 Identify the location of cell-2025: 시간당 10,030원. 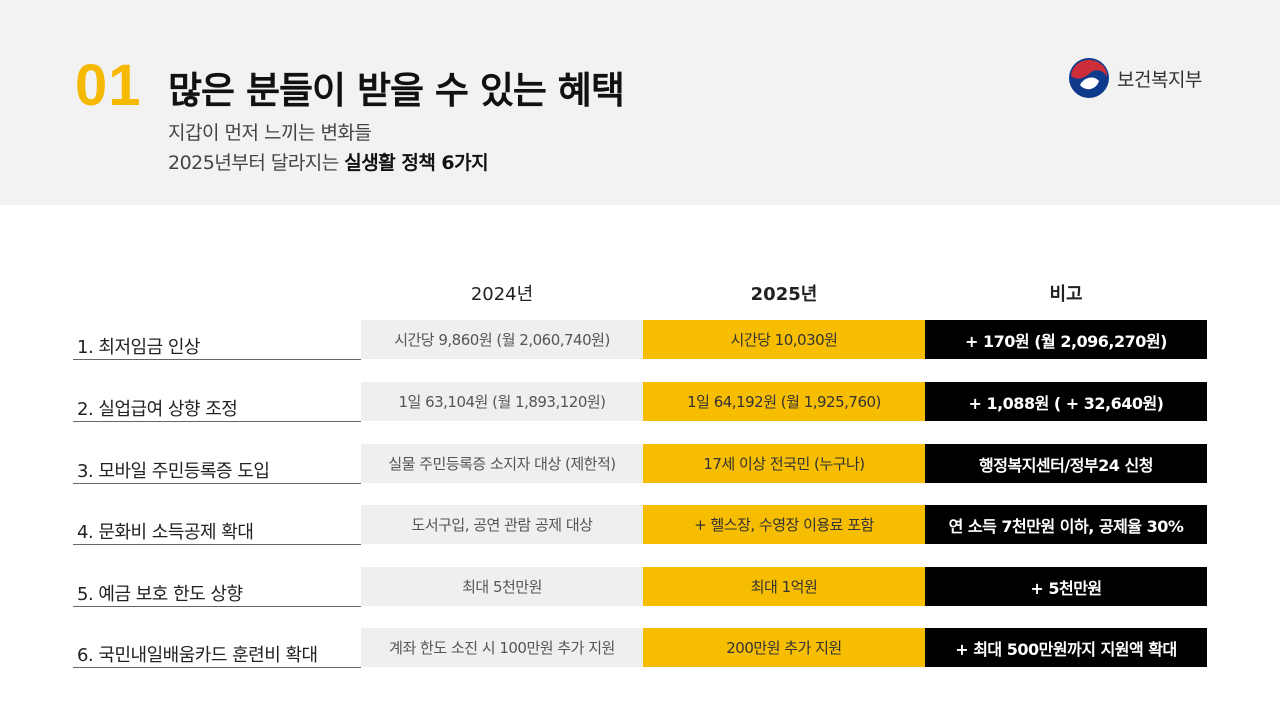
(784, 339).